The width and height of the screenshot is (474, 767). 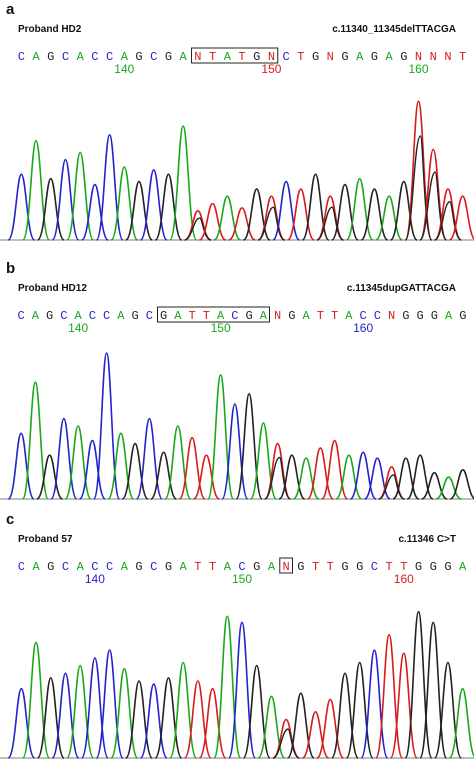 What do you see at coordinates (11, 268) in the screenshot?
I see `panel-letter: b` at bounding box center [11, 268].